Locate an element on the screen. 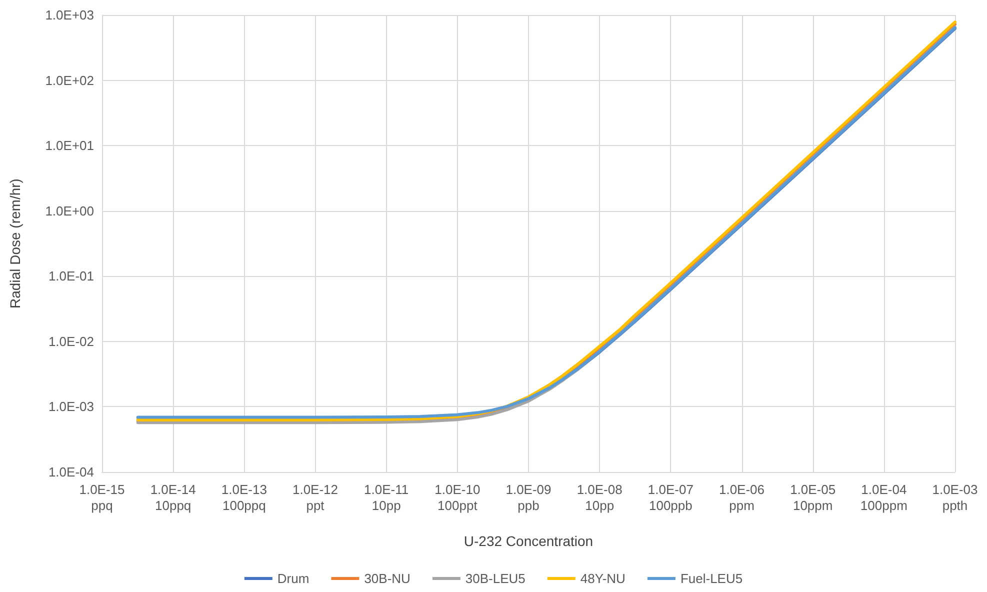  y-tick-label: 1.0E+01 is located at coordinates (69, 146).